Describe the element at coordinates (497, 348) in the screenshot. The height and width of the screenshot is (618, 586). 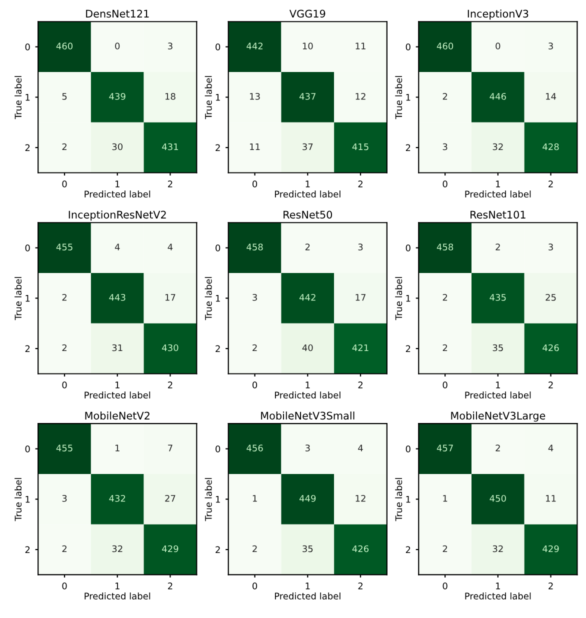
I see `data-label: 35` at that location.